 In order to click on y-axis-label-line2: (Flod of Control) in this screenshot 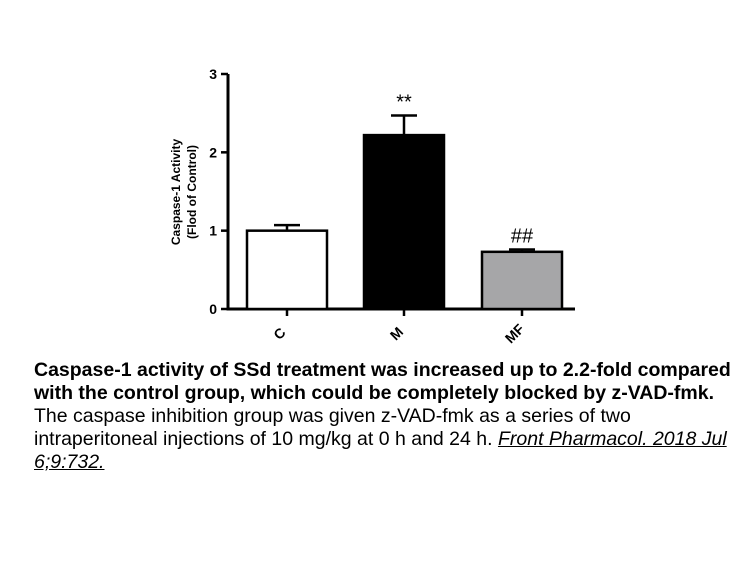, I will do `click(192, 192)`.